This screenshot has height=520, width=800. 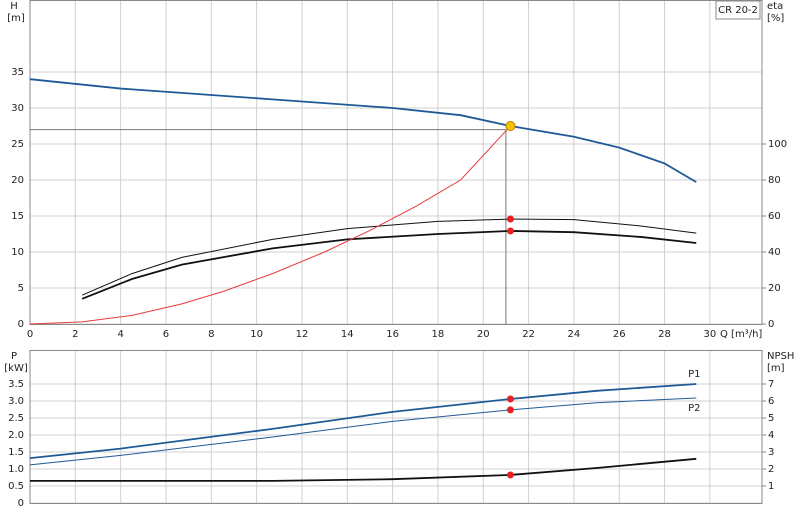 What do you see at coordinates (30, 334) in the screenshot?
I see `x-tick-label: 0` at bounding box center [30, 334].